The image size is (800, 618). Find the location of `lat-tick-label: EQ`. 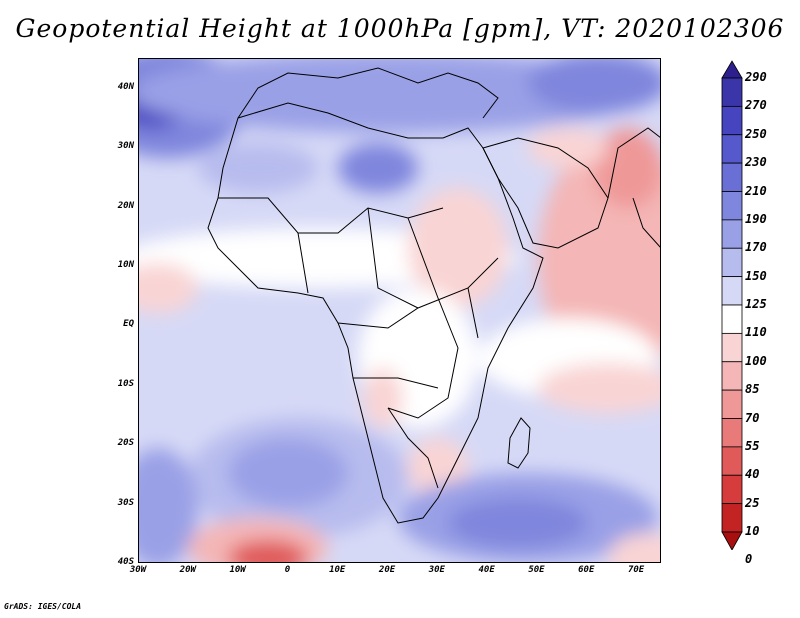

lat-tick-label: EQ is located at coordinates (128, 324).